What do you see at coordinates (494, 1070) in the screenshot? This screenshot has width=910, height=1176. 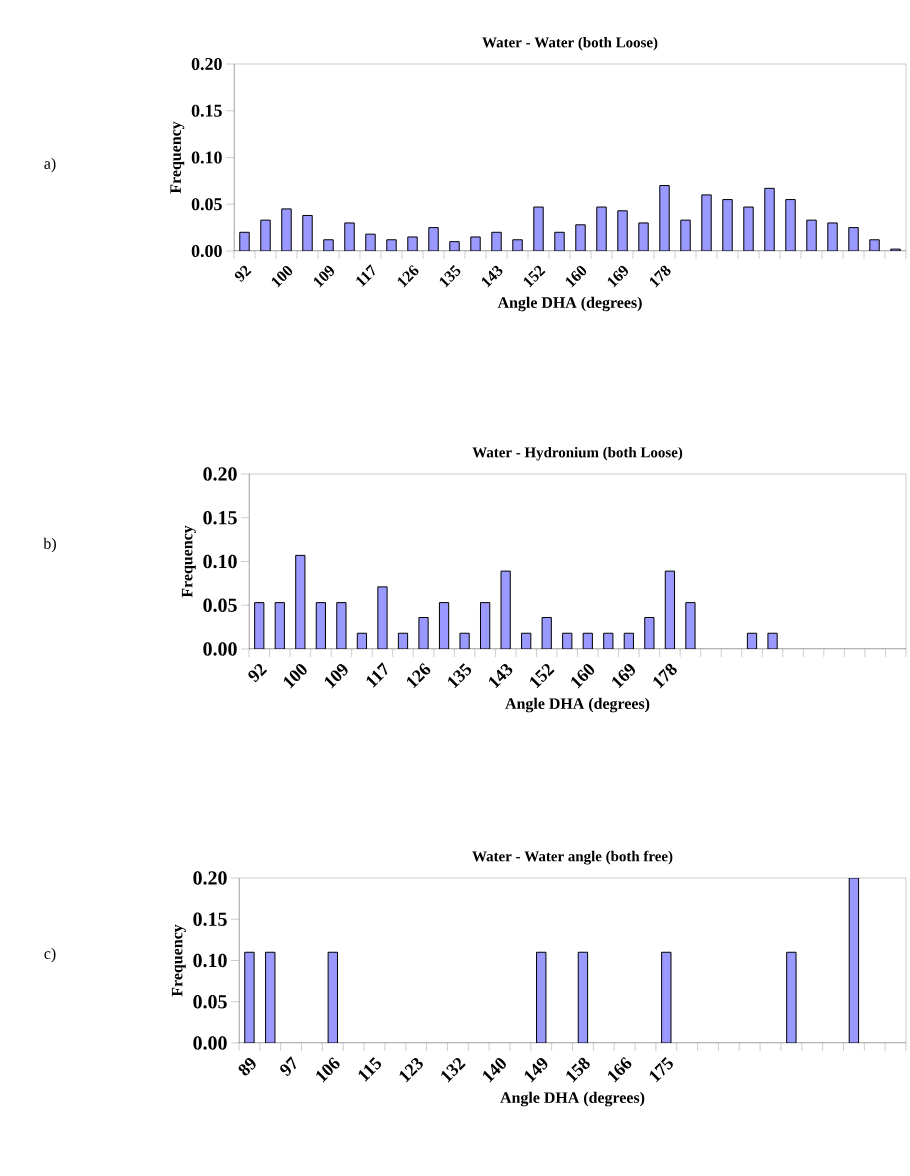 I see `x-tick-label: 140` at bounding box center [494, 1070].